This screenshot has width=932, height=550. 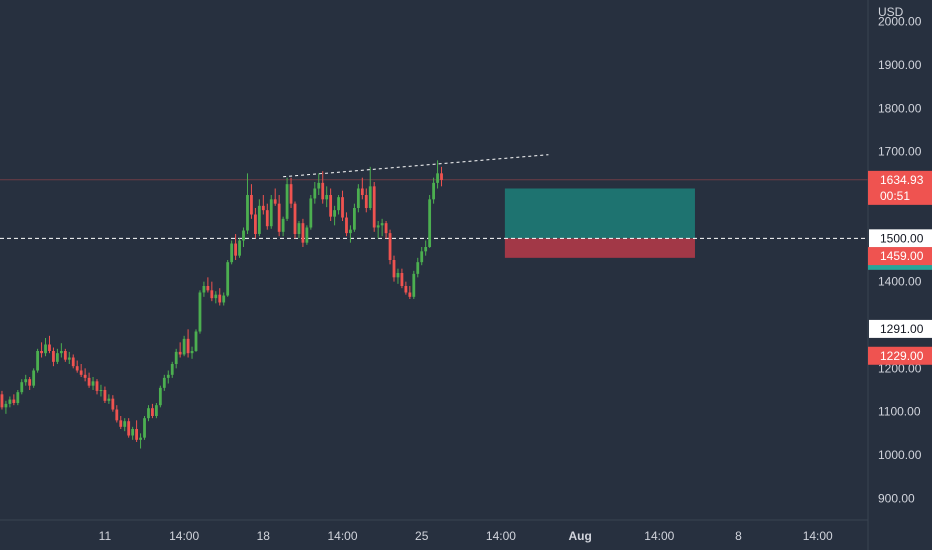 I want to click on time-axis: 11 14:00 18 14:00 25 14:00 Aug 14:00 8 14:00, so click(x=434, y=531).